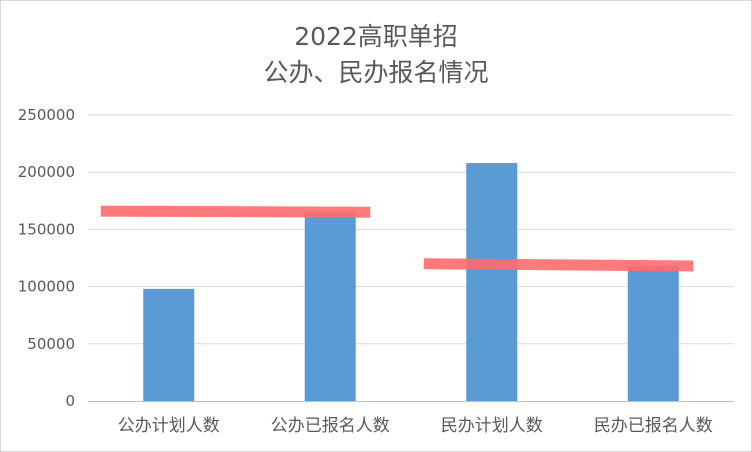 This screenshot has width=752, height=452. What do you see at coordinates (46, 258) in the screenshot?
I see `y-axis-tick-labels: 0 50000 100000 150000 200000 250000` at bounding box center [46, 258].